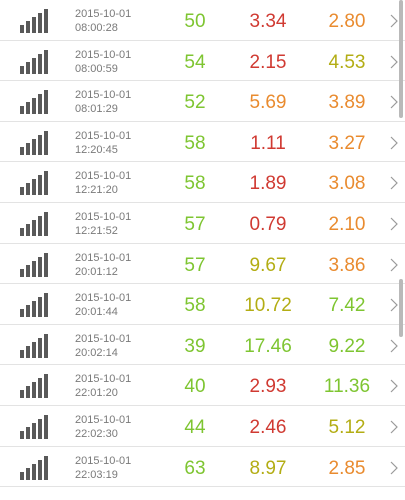  What do you see at coordinates (268, 387) in the screenshot?
I see `row-value-2: 2.93` at bounding box center [268, 387].